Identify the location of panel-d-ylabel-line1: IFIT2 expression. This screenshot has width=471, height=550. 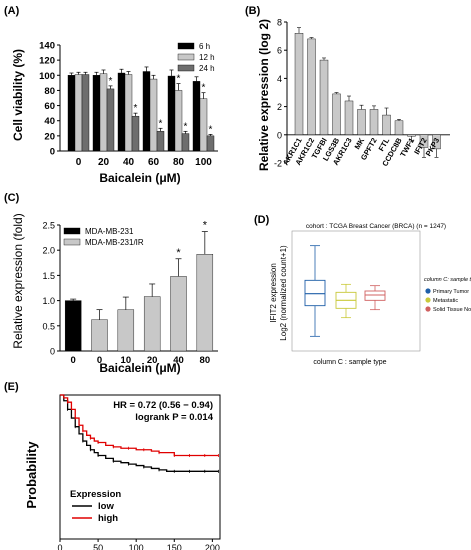
(273, 293).